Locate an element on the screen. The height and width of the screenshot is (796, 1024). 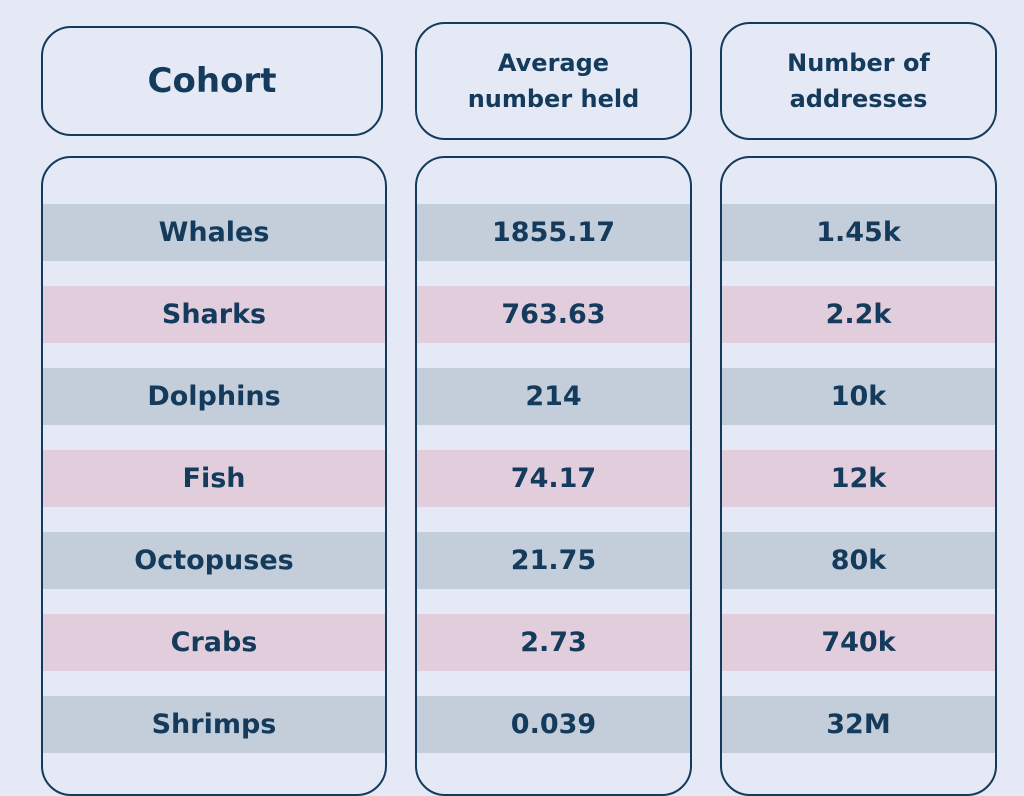
cell-number-of-addresses-sharks: 2.2k is located at coordinates (858, 314).